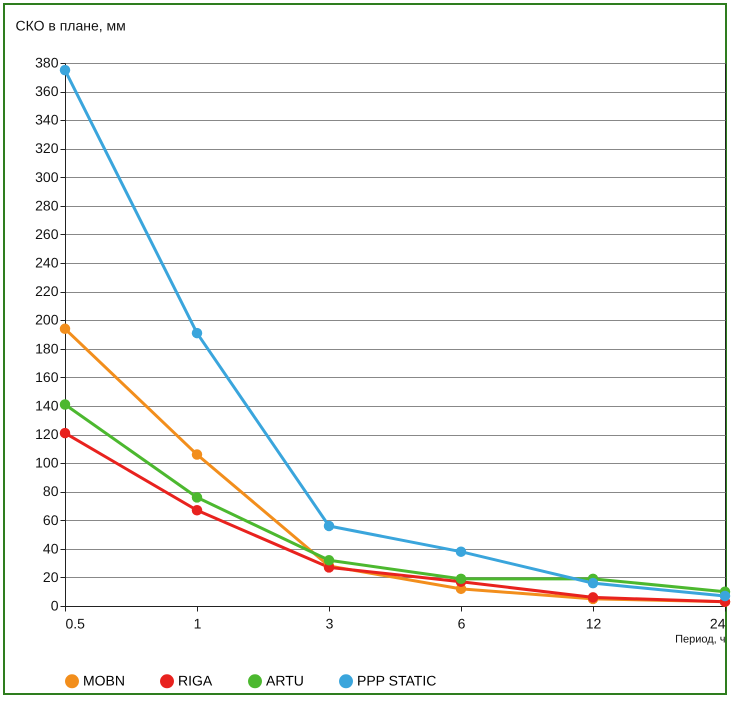  Describe the element at coordinates (47, 148) in the screenshot. I see `y-tick-label: 320` at that location.